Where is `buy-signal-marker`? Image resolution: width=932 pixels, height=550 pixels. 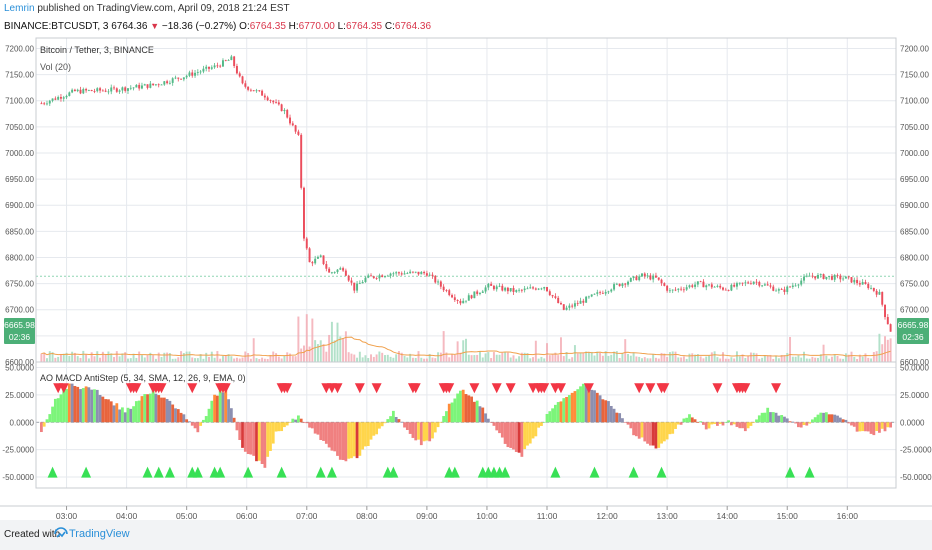
buy-signal-marker is located at coordinates (661, 472).